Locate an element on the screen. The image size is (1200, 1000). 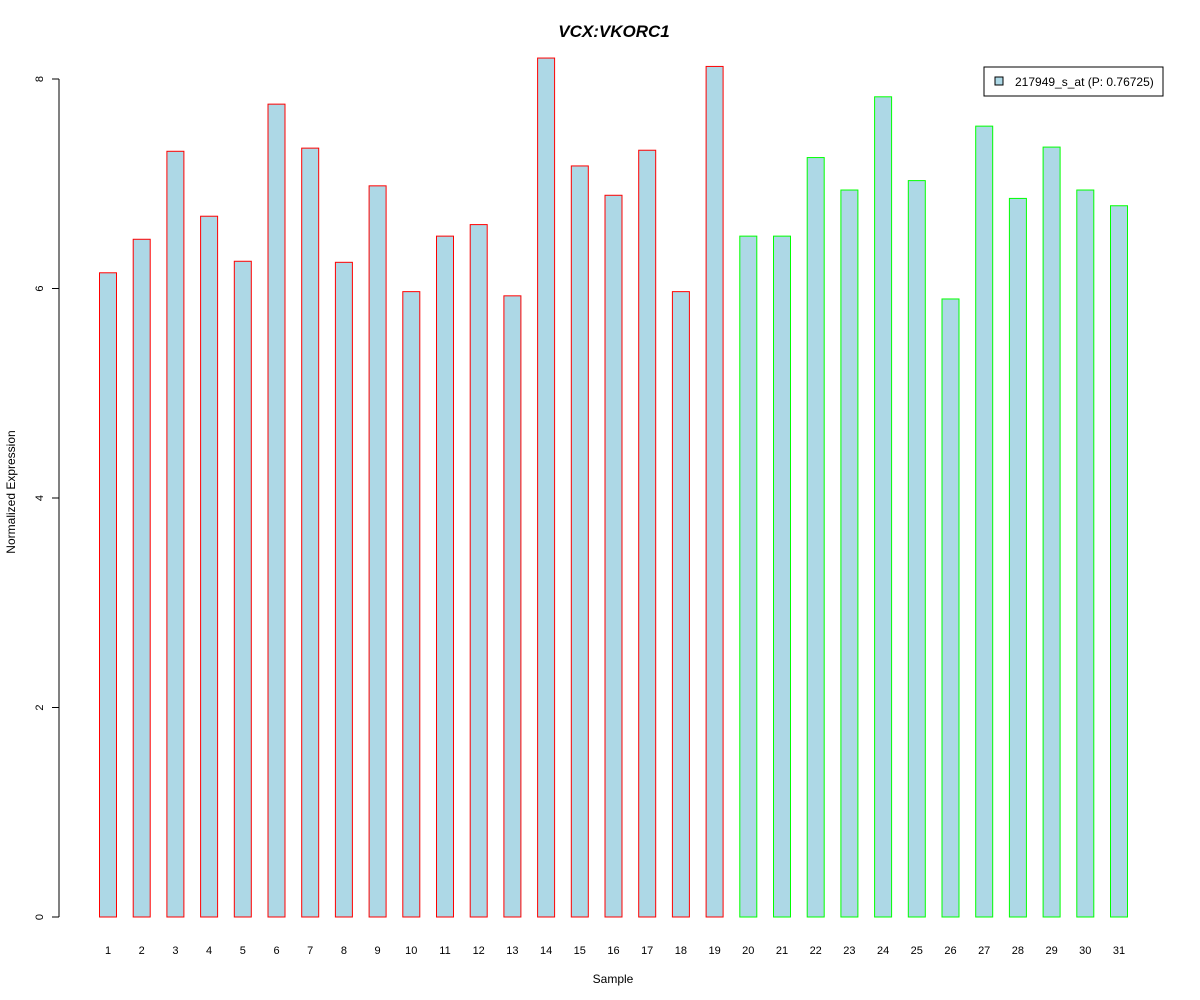
x-tick-label: 5 is located at coordinates (243, 951).